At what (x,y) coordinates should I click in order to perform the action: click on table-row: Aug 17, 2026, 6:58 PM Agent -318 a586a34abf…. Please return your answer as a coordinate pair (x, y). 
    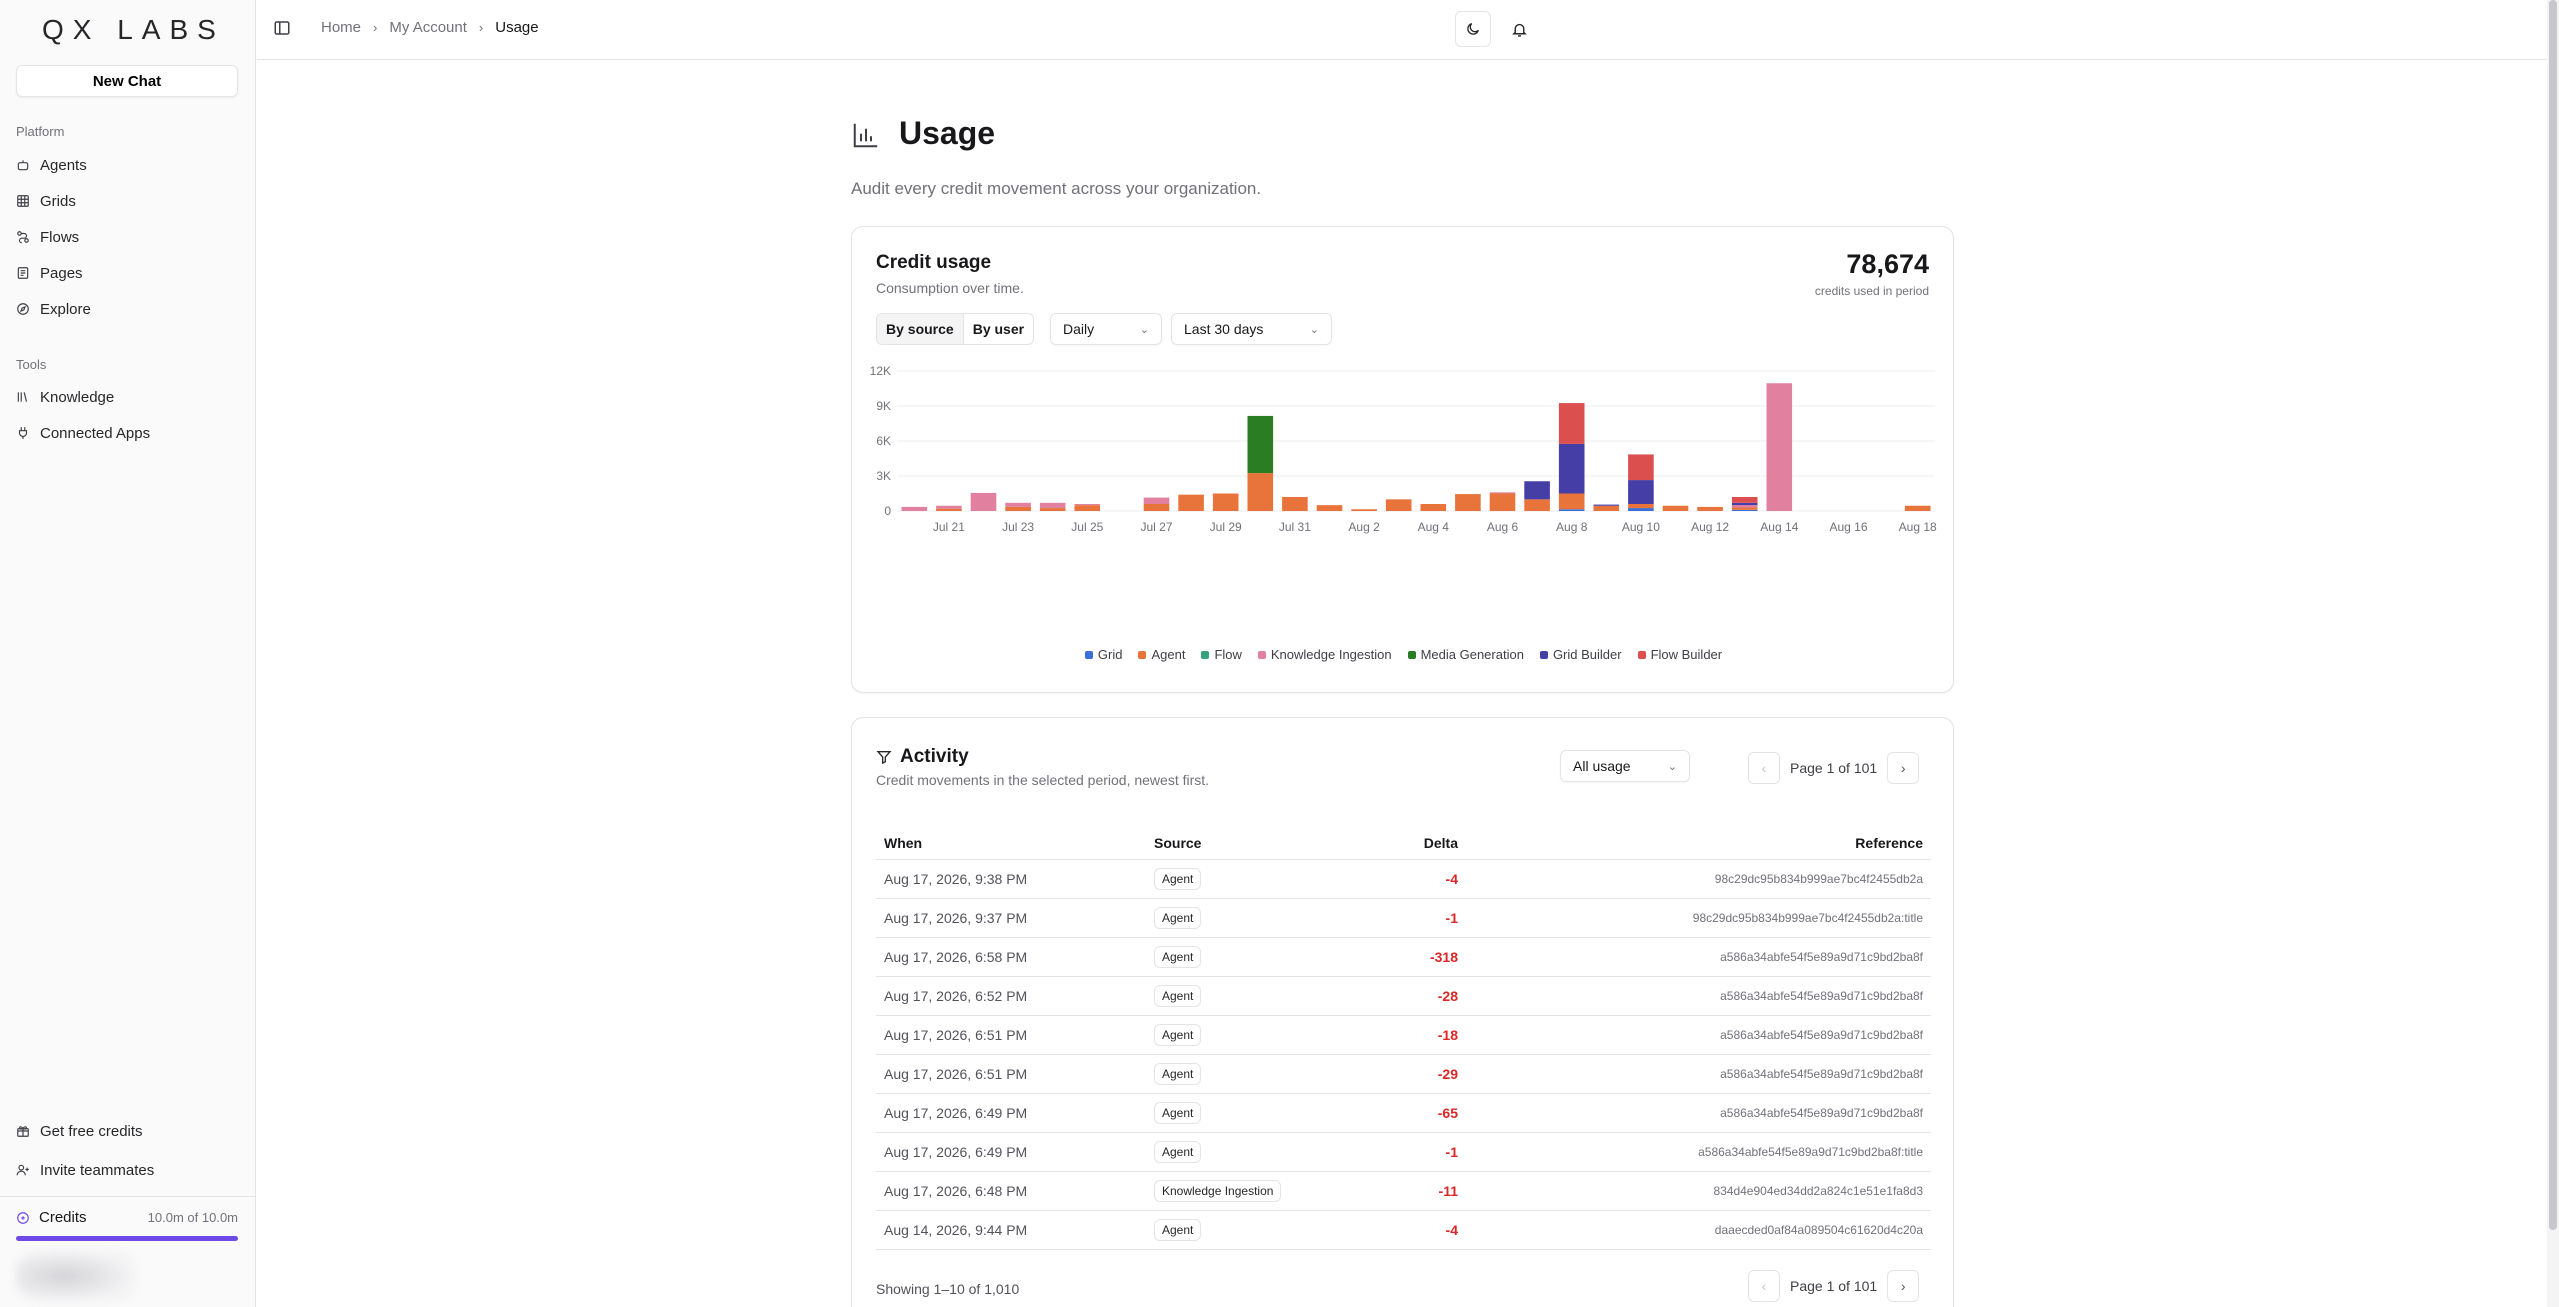
    Looking at the image, I should click on (1403, 957).